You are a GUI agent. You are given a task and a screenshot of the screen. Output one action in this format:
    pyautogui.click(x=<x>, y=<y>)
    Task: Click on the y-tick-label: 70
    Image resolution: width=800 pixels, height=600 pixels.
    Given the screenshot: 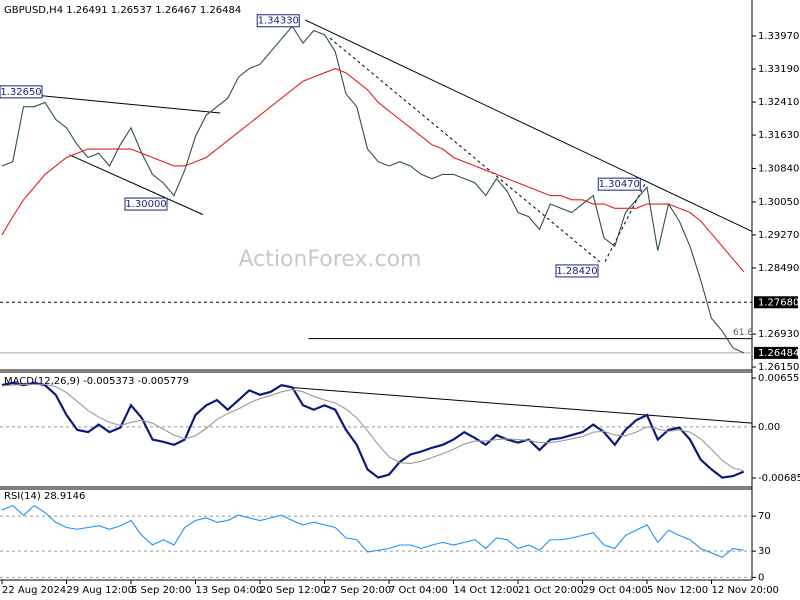 What is the action you would take?
    pyautogui.click(x=764, y=516)
    